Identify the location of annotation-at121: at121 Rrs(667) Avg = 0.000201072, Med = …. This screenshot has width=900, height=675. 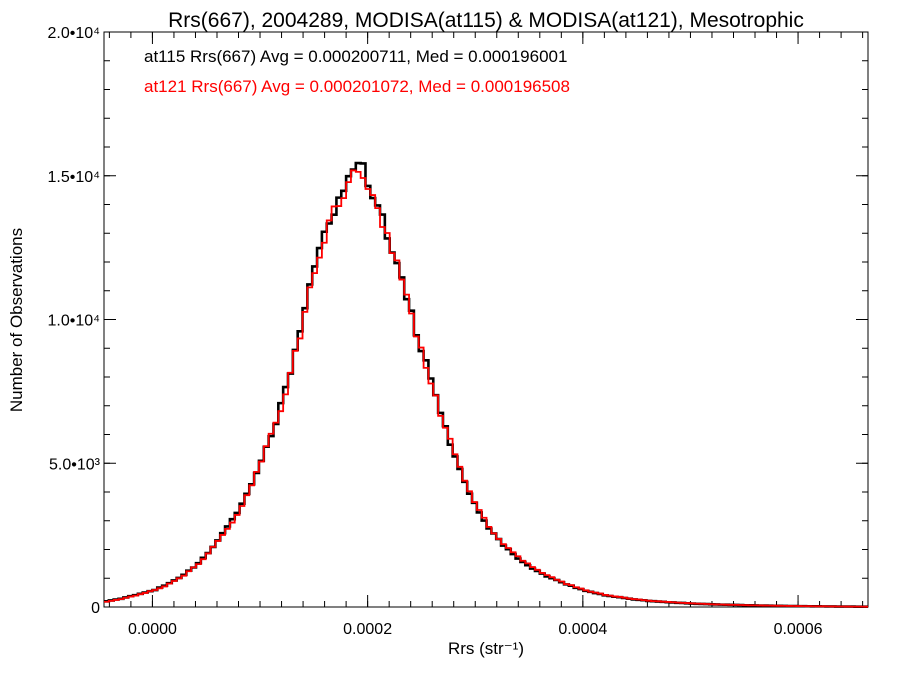
(357, 86).